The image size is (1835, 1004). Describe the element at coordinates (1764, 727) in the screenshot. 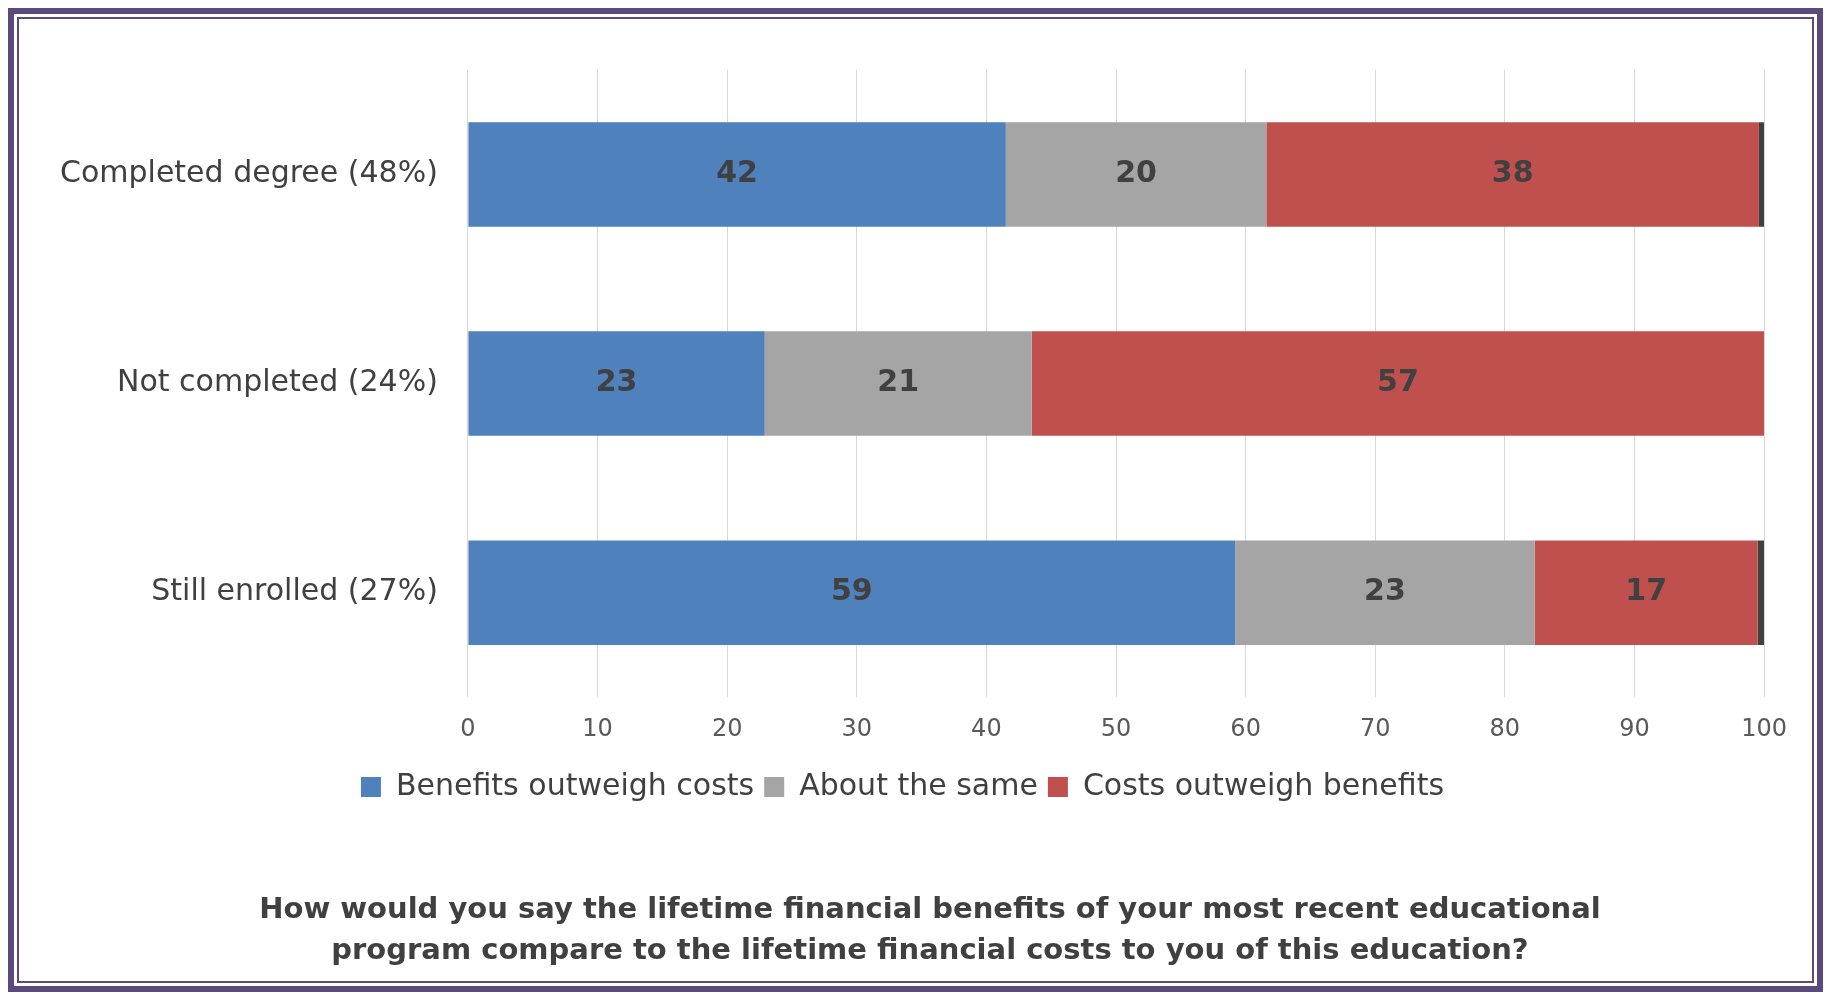

I see `x-tick-label: 100` at that location.